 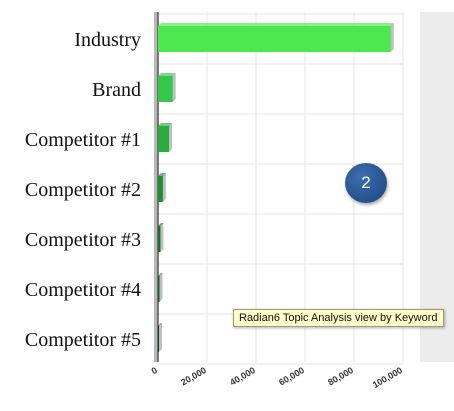 I want to click on plot-side-panel, so click(x=437, y=187).